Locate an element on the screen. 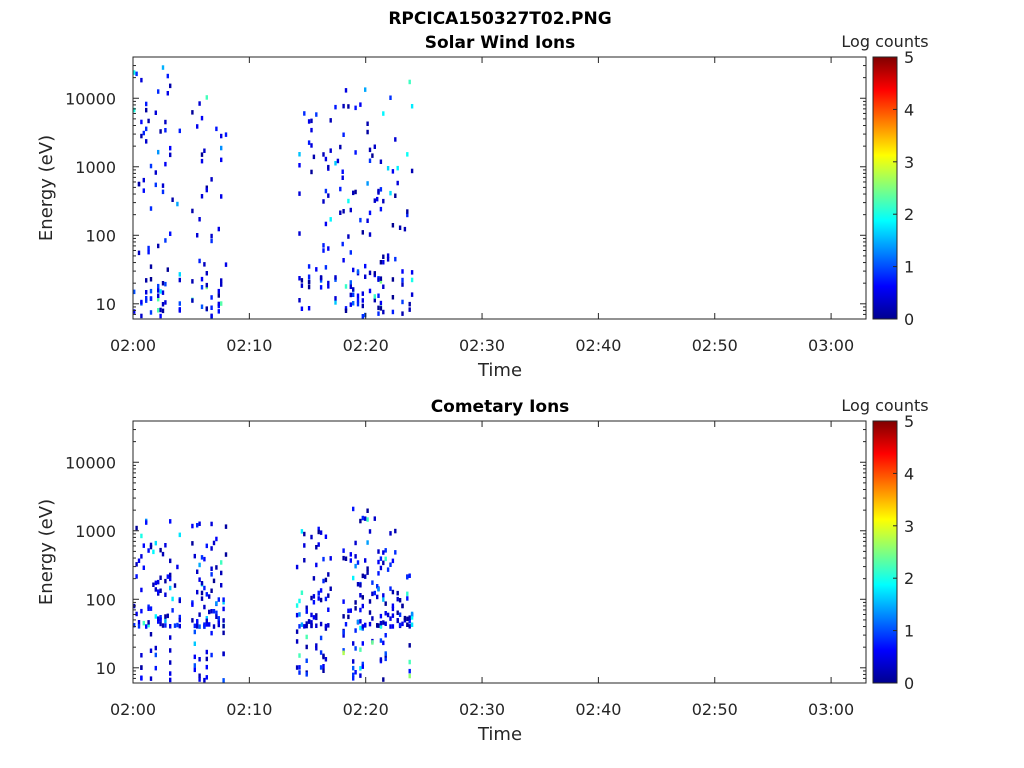 This screenshot has height=768, width=1024. y-tick-label: 100 is located at coordinates (100, 599).